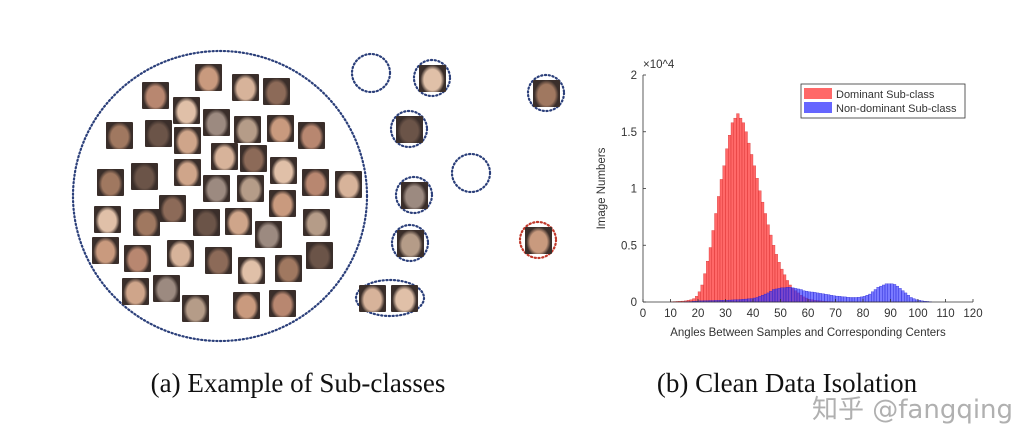  What do you see at coordinates (835, 314) in the screenshot?
I see `x-tick-label: 70` at bounding box center [835, 314].